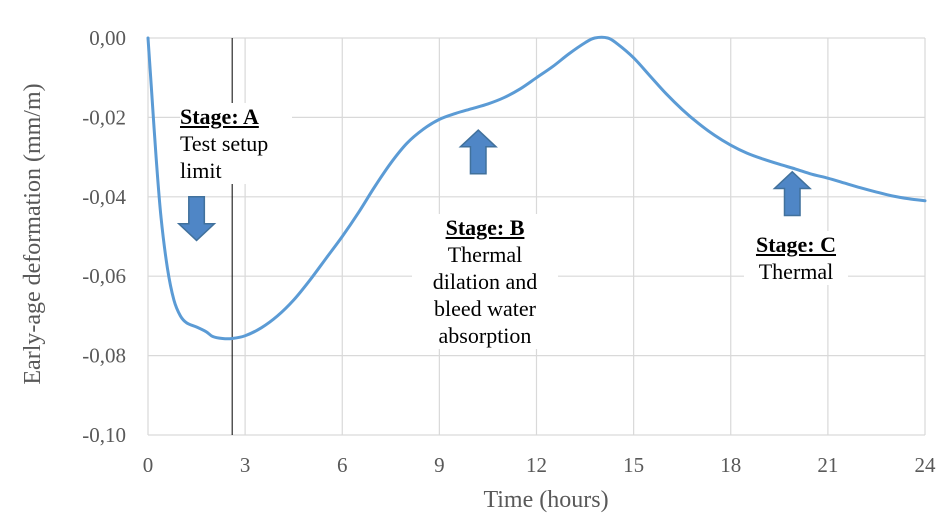 The image size is (941, 517). Describe the element at coordinates (104, 435) in the screenshot. I see `y-tick-label: -0,10` at that location.